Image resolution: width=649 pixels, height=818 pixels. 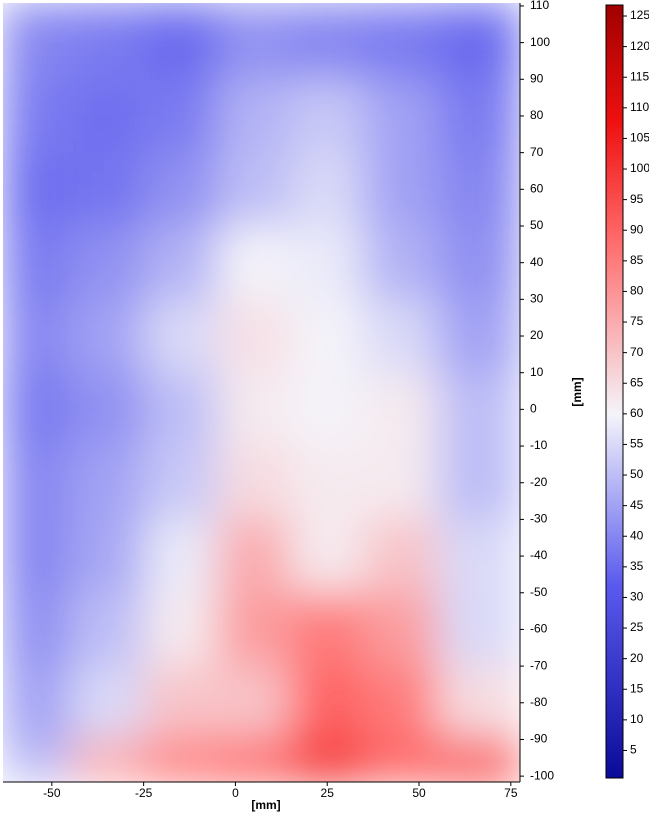 What do you see at coordinates (328, 793) in the screenshot?
I see `x-tick-label: 25` at bounding box center [328, 793].